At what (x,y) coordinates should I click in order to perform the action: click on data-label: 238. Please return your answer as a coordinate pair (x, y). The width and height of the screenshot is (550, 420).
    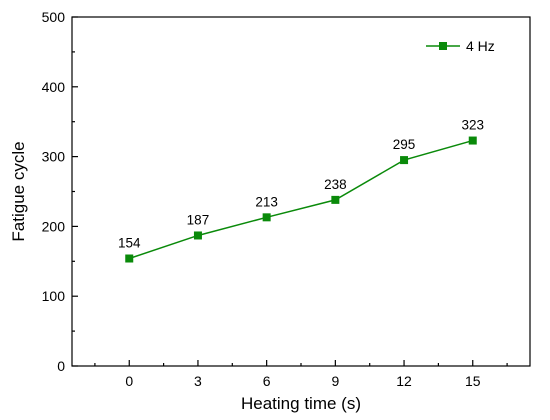
    Looking at the image, I should click on (335, 184).